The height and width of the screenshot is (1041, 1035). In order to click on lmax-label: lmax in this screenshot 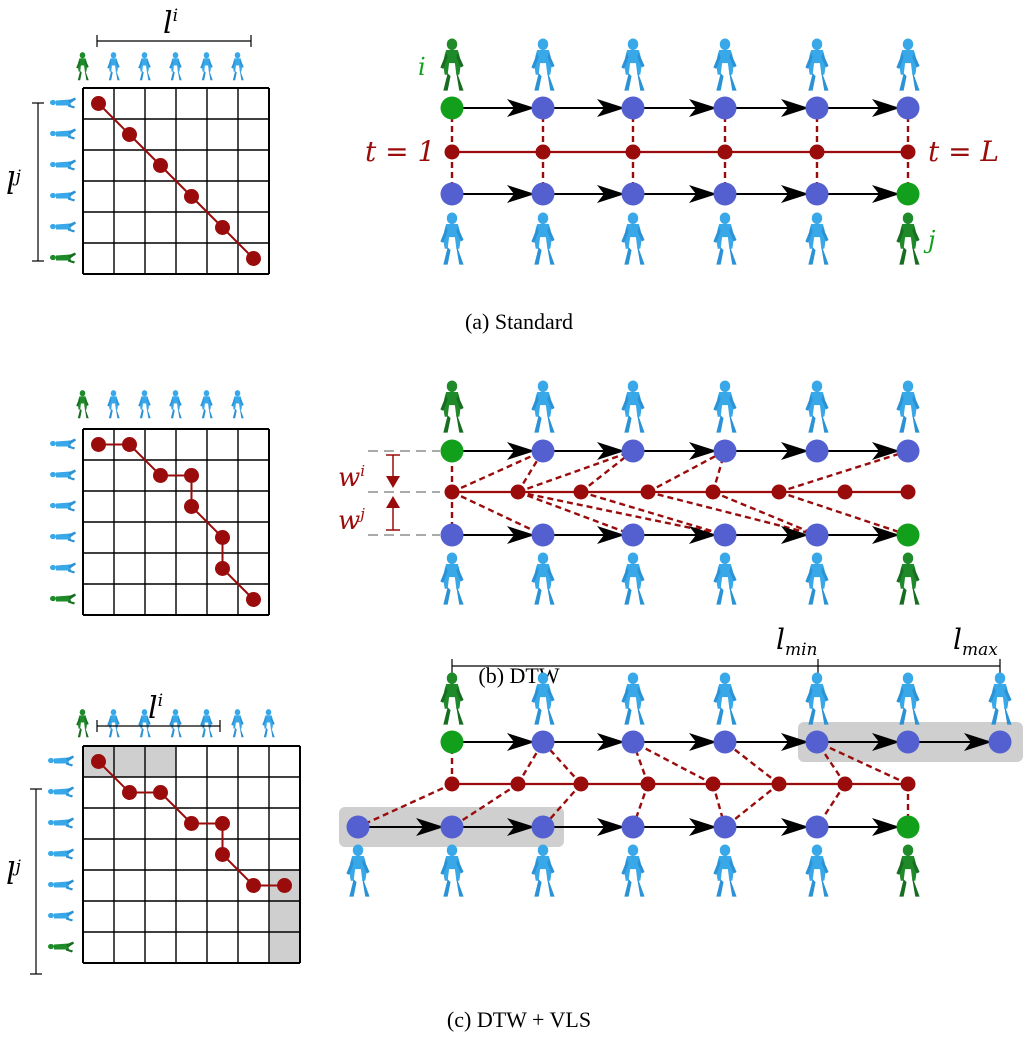, I will do `click(975, 641)`.